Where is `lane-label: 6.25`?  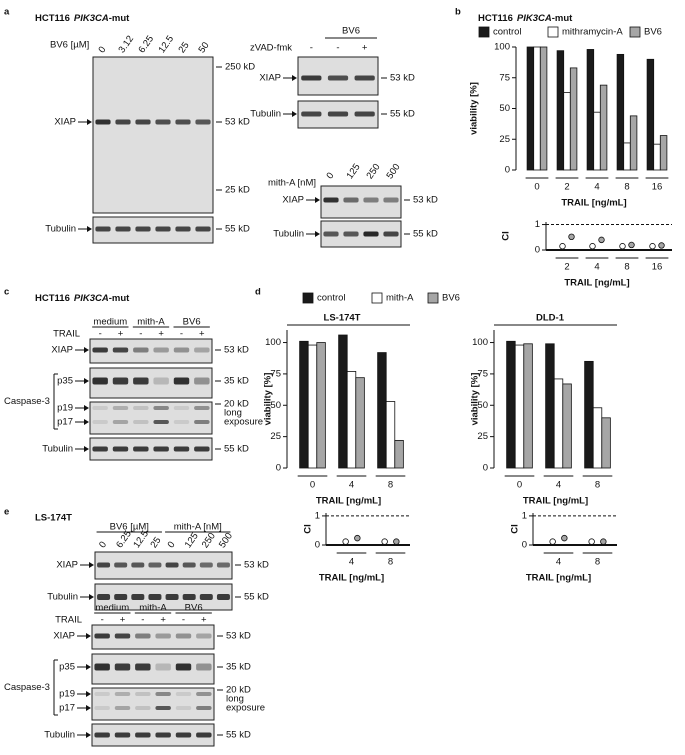 lane-label: 6.25 is located at coordinates (147, 44).